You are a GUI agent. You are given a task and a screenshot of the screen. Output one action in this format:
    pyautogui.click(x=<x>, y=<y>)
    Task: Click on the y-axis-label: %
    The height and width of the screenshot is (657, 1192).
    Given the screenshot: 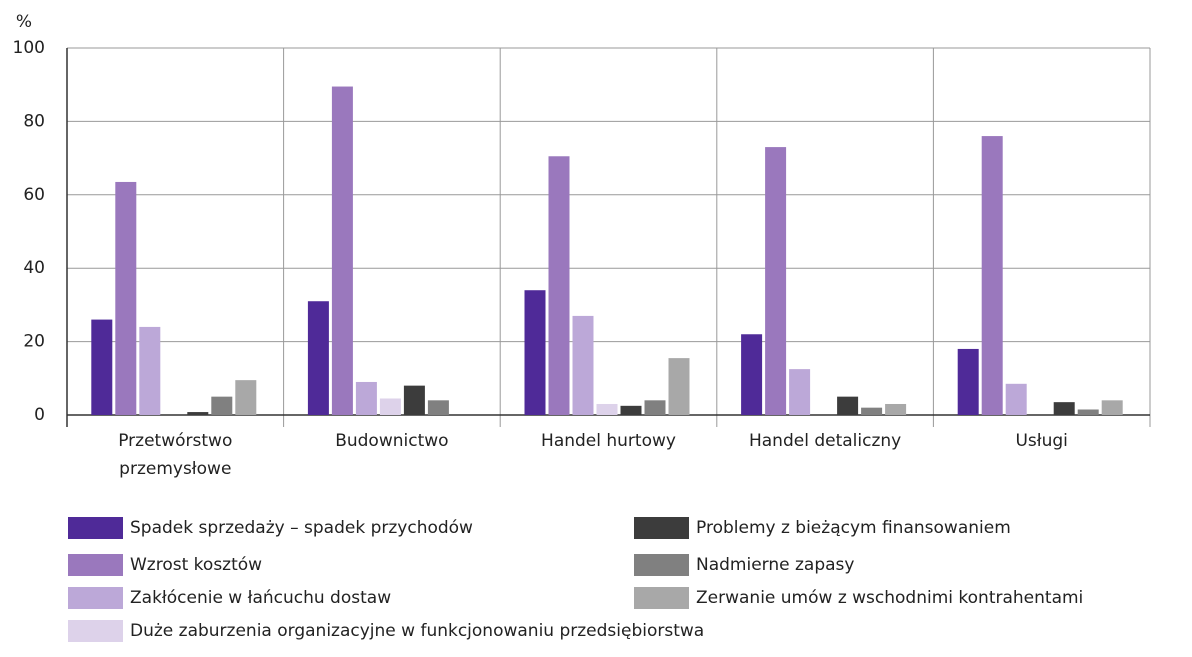 What is the action you would take?
    pyautogui.click(x=24, y=22)
    